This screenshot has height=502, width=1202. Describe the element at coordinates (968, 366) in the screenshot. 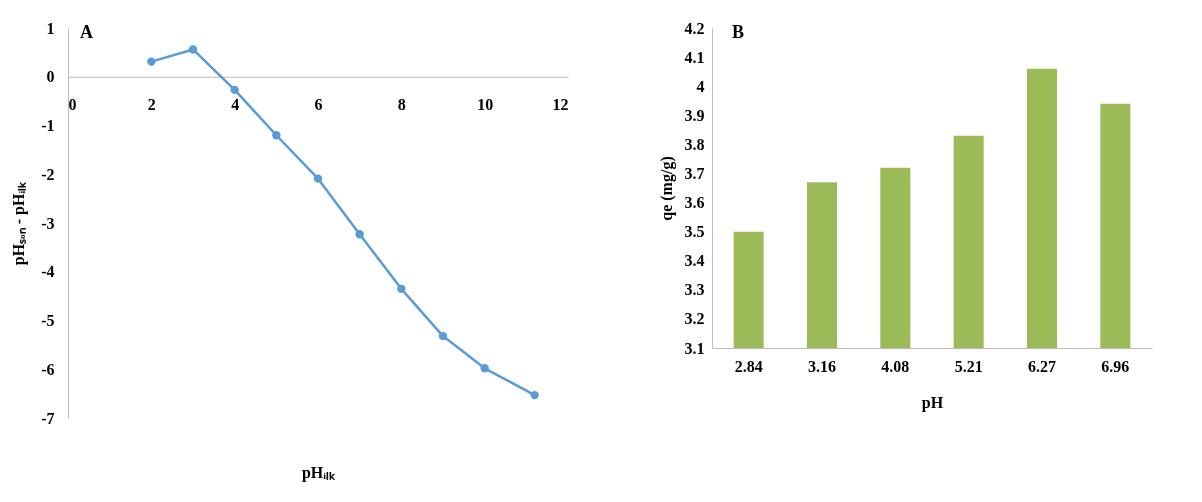

I see `x-tick-label: 5.21` at that location.